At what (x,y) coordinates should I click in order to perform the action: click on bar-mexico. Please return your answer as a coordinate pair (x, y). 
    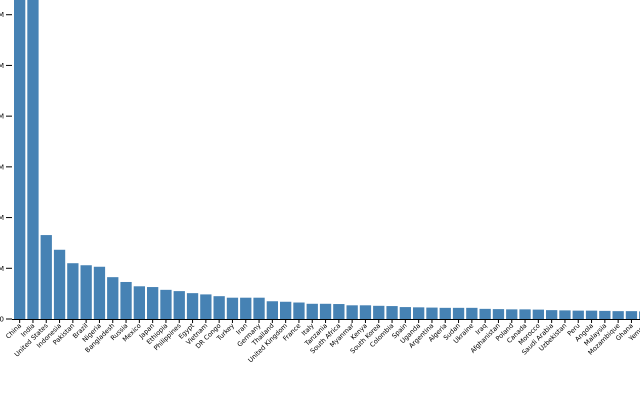
    Looking at the image, I should click on (139, 302).